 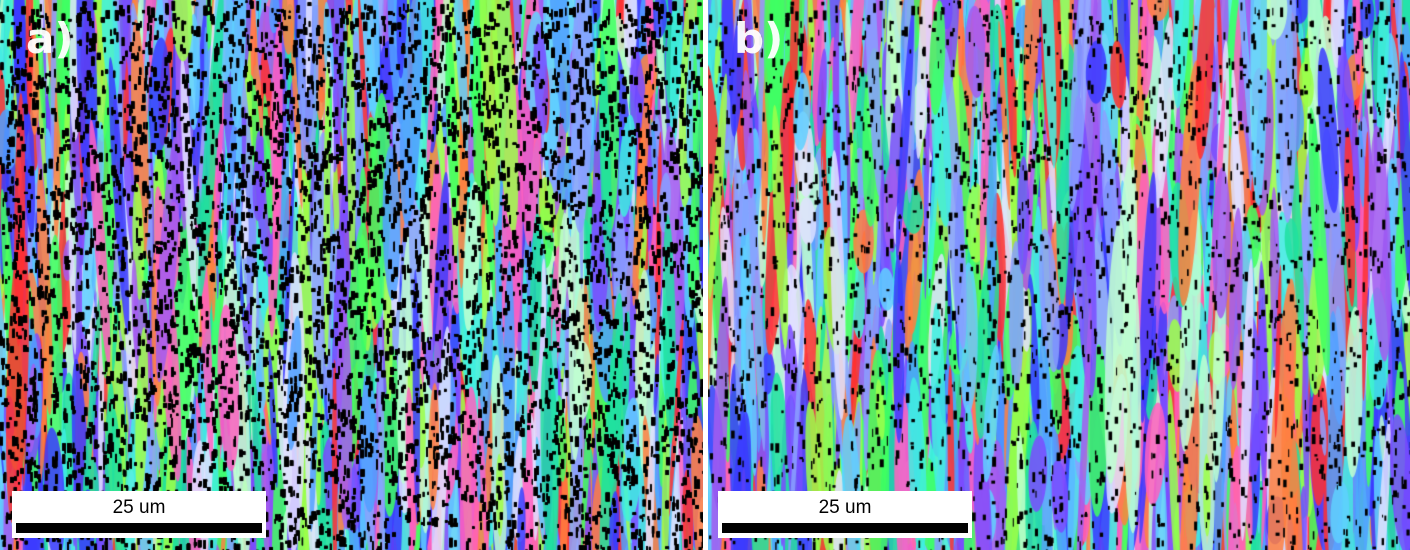 I want to click on scale-bar-b: 25 um, so click(x=845, y=514).